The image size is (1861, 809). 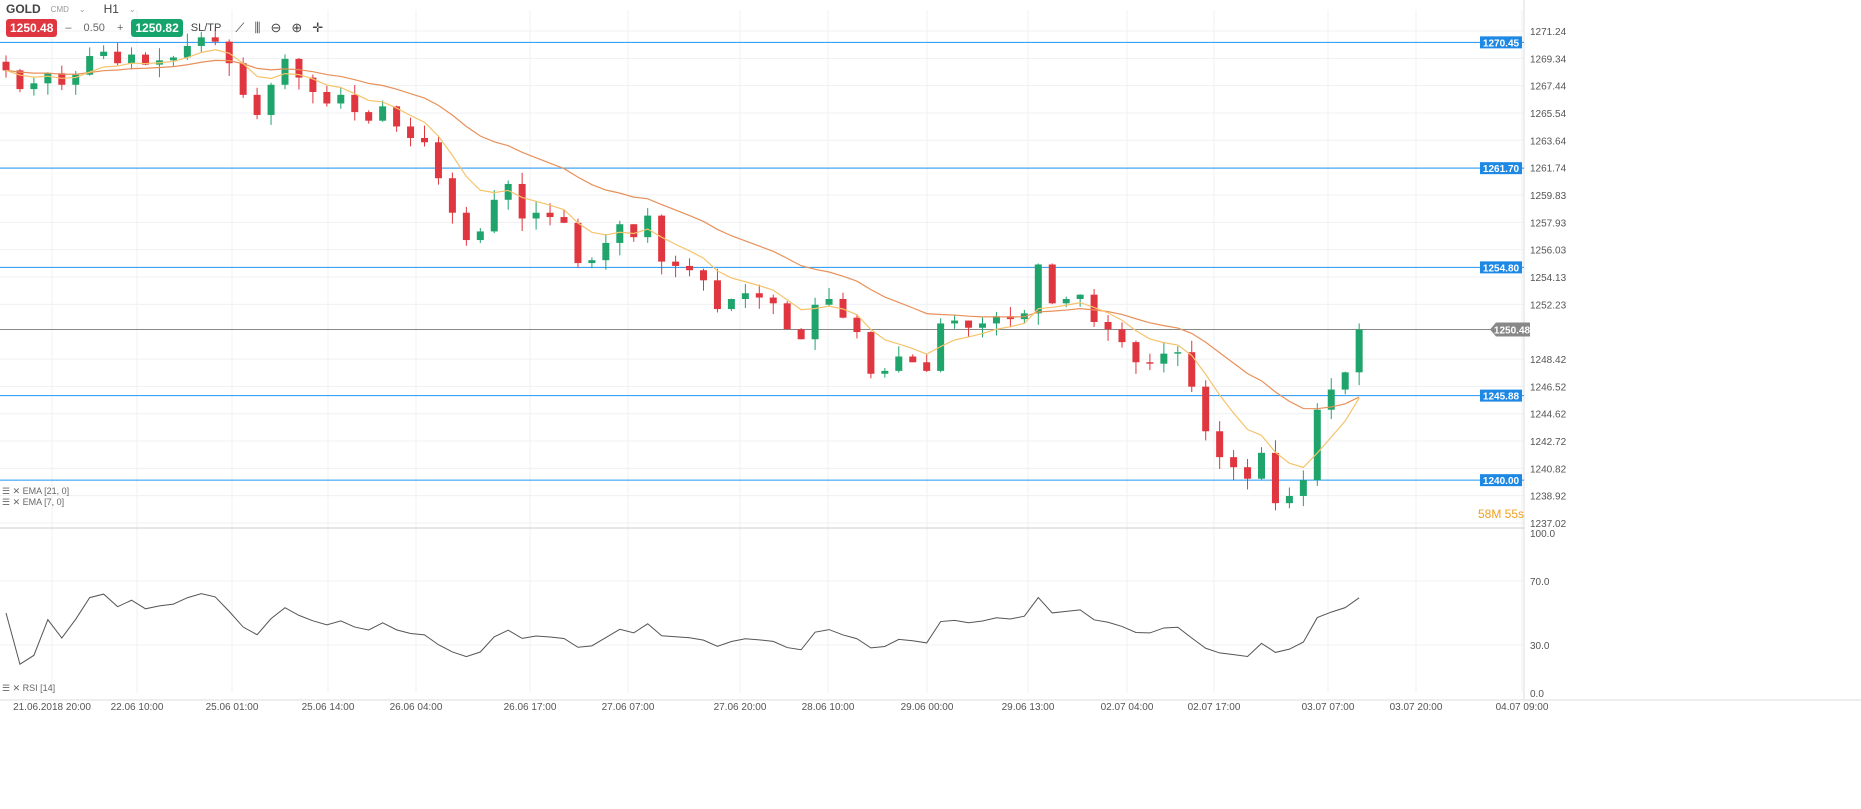 I want to click on y-tick-label: 1256.03, so click(x=1548, y=251).